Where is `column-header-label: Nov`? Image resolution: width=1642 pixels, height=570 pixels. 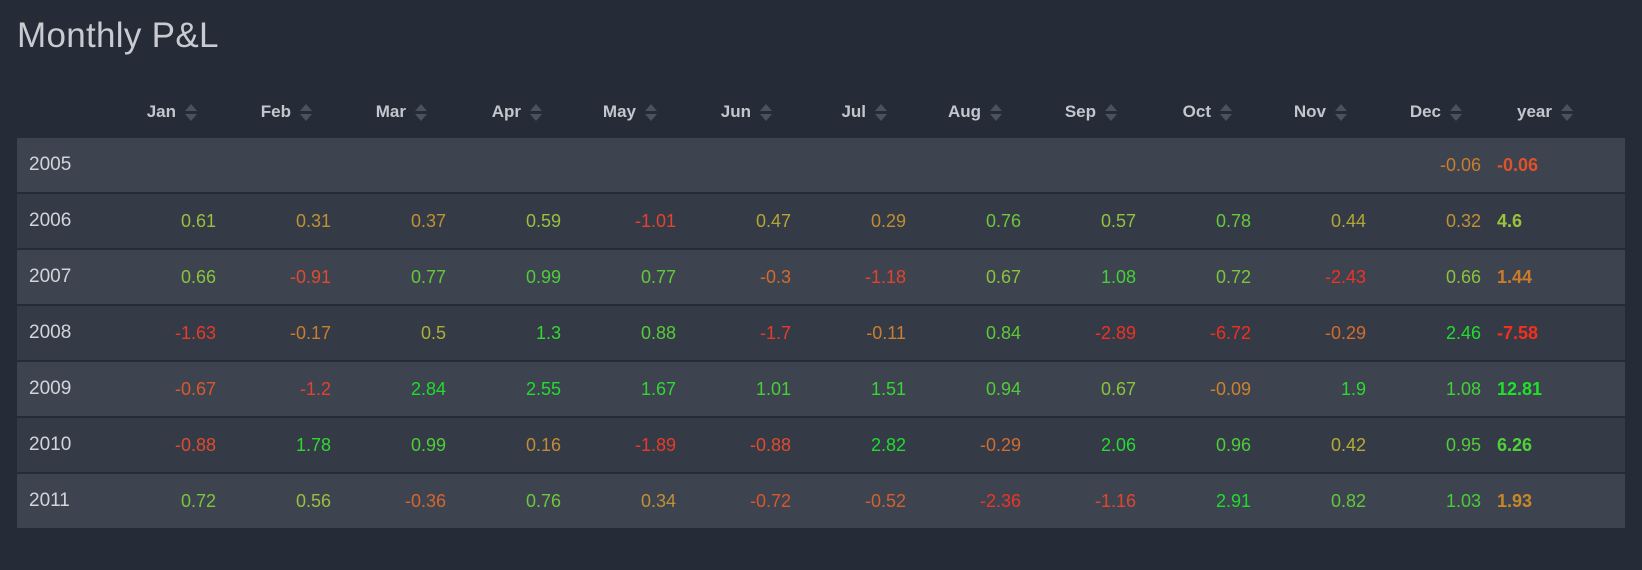
column-header-label: Nov is located at coordinates (1309, 111).